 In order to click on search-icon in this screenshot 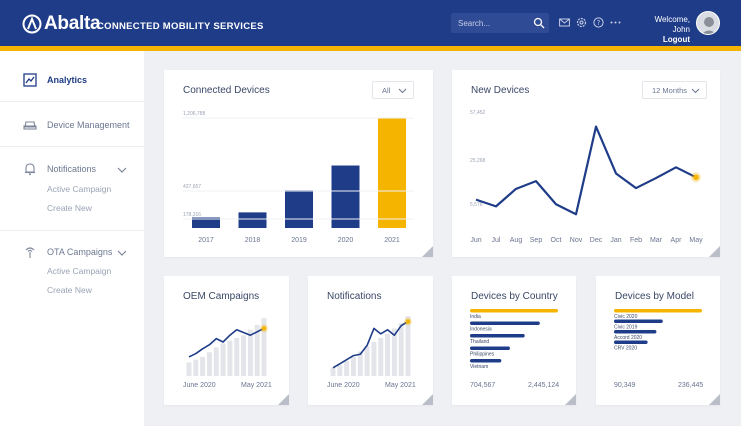, I will do `click(539, 23)`.